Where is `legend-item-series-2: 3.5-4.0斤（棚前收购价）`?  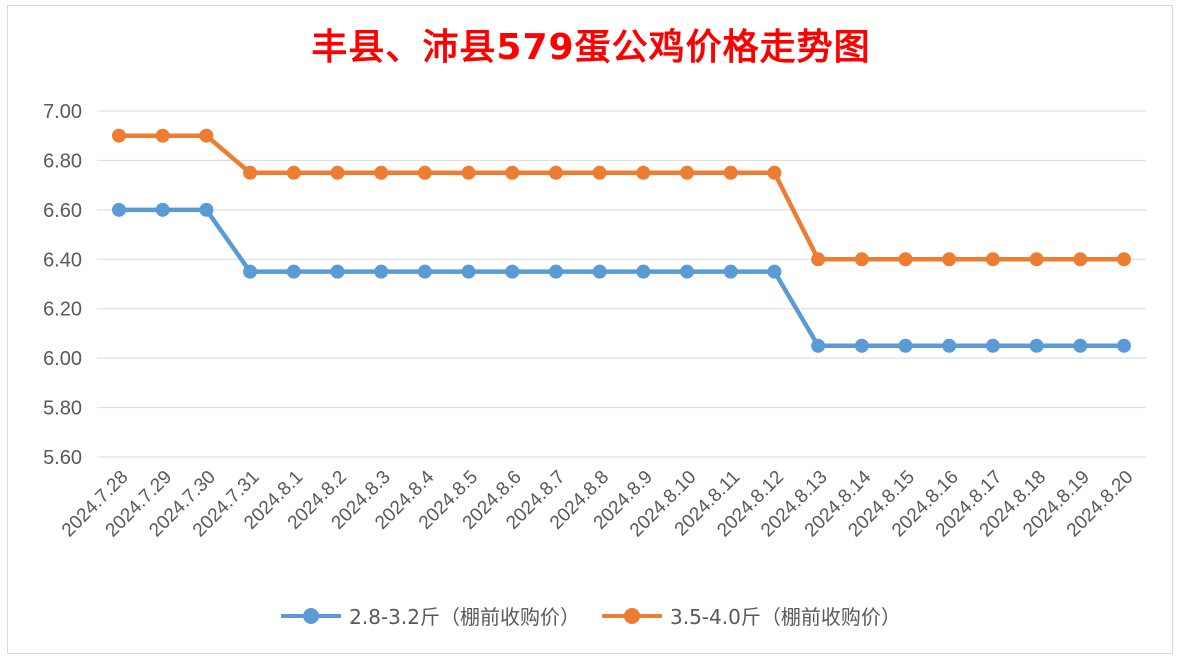 legend-item-series-2: 3.5-4.0斤（棚前收购价） is located at coordinates (751, 615).